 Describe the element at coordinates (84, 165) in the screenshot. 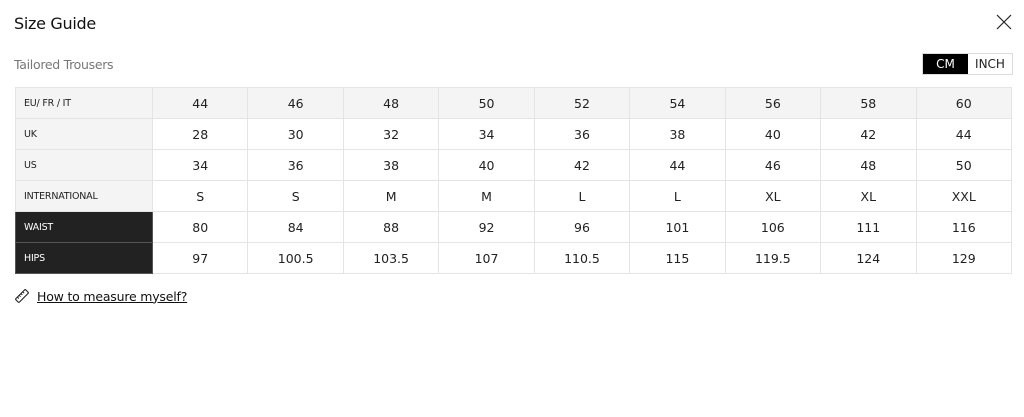

I see `row-label: US` at that location.